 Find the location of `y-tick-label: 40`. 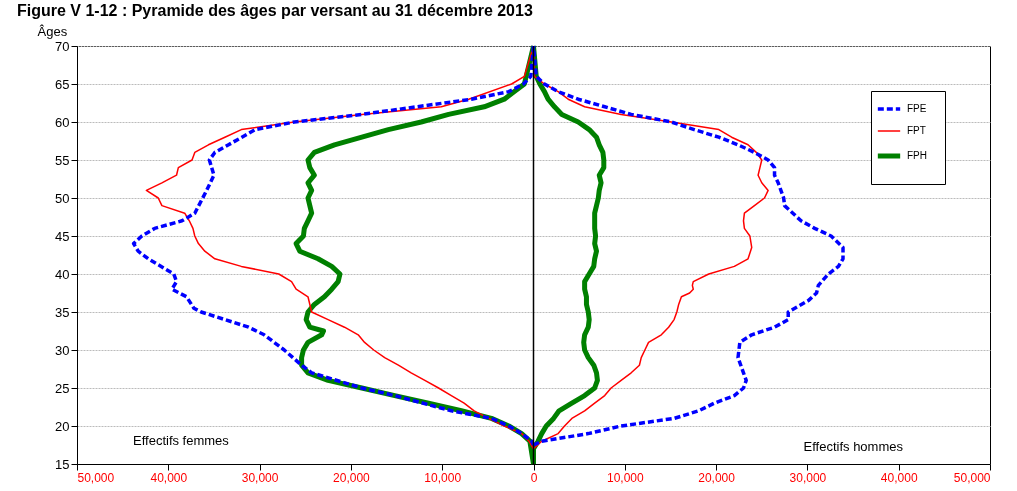

y-tick-label: 40 is located at coordinates (62, 274).